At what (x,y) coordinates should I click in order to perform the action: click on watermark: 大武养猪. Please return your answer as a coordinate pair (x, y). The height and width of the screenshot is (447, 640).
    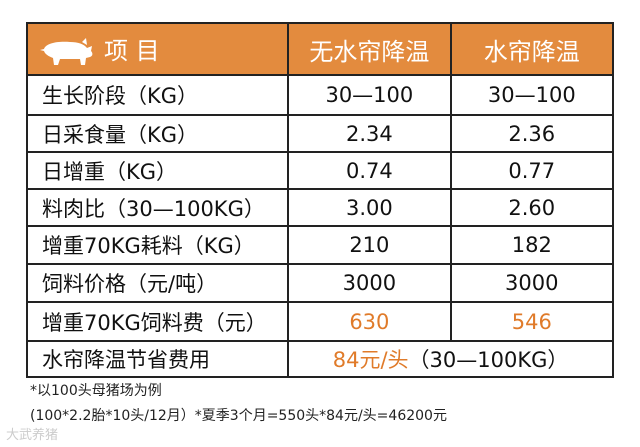
    Looking at the image, I should click on (32, 435).